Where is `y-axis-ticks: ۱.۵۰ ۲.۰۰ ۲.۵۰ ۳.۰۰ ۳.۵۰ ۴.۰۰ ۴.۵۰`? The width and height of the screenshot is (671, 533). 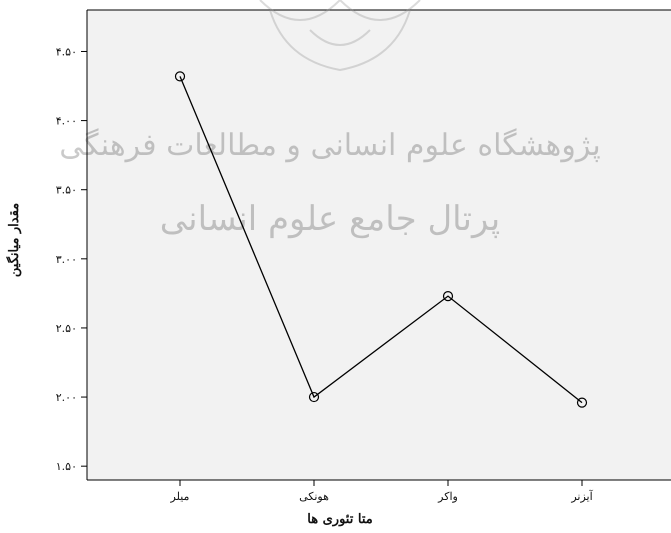
y-axis-ticks: ۱.۵۰ ۲.۰۰ ۲.۵۰ ۳.۰۰ ۳.۵۰ ۴.۰۰ ۴.۵۰ is located at coordinates (71, 259).